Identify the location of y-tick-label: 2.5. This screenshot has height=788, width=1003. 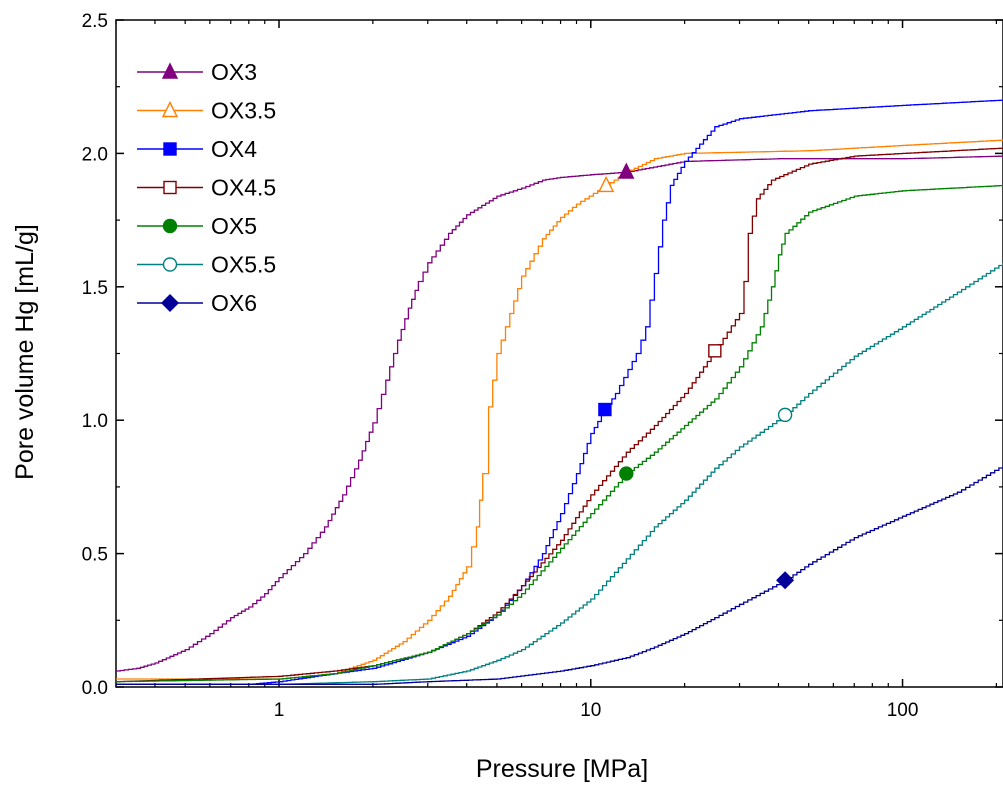
(95, 21).